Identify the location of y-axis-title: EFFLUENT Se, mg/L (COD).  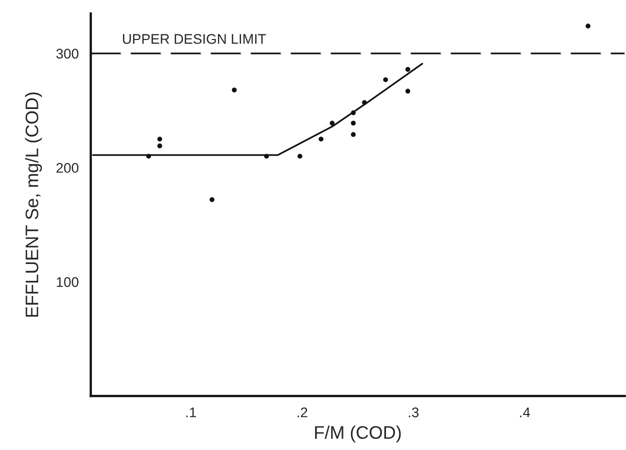
(33, 204).